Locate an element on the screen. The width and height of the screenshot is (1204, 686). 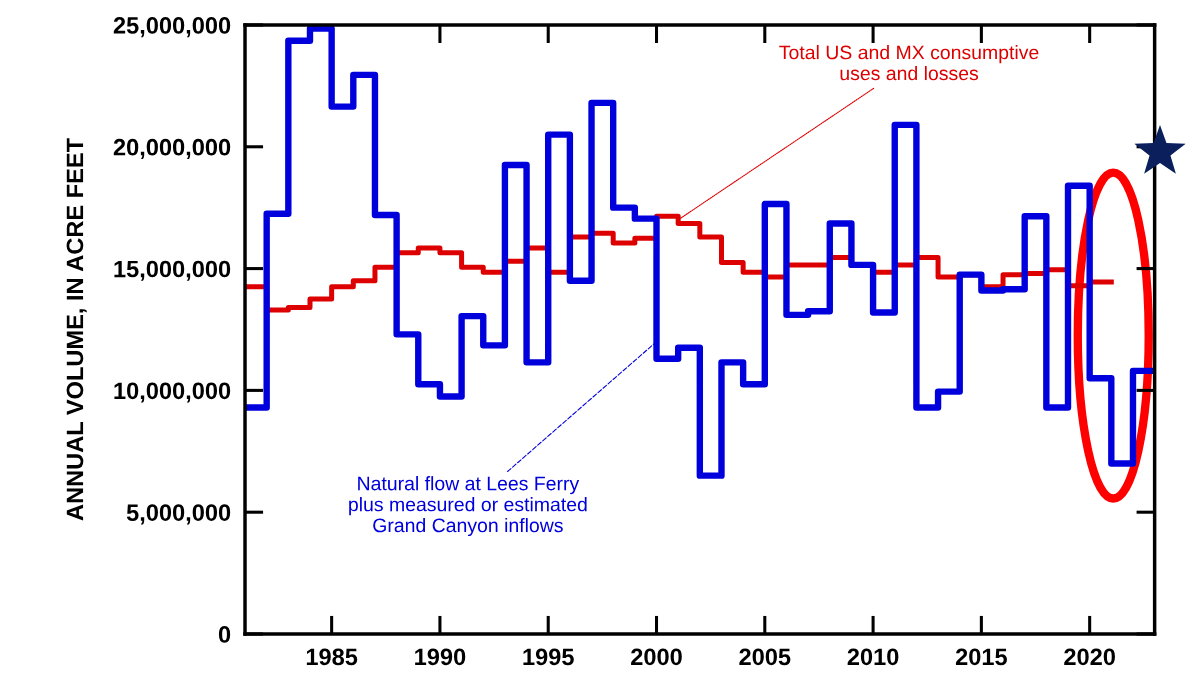
x-tick-label: 2020 is located at coordinates (1089, 657).